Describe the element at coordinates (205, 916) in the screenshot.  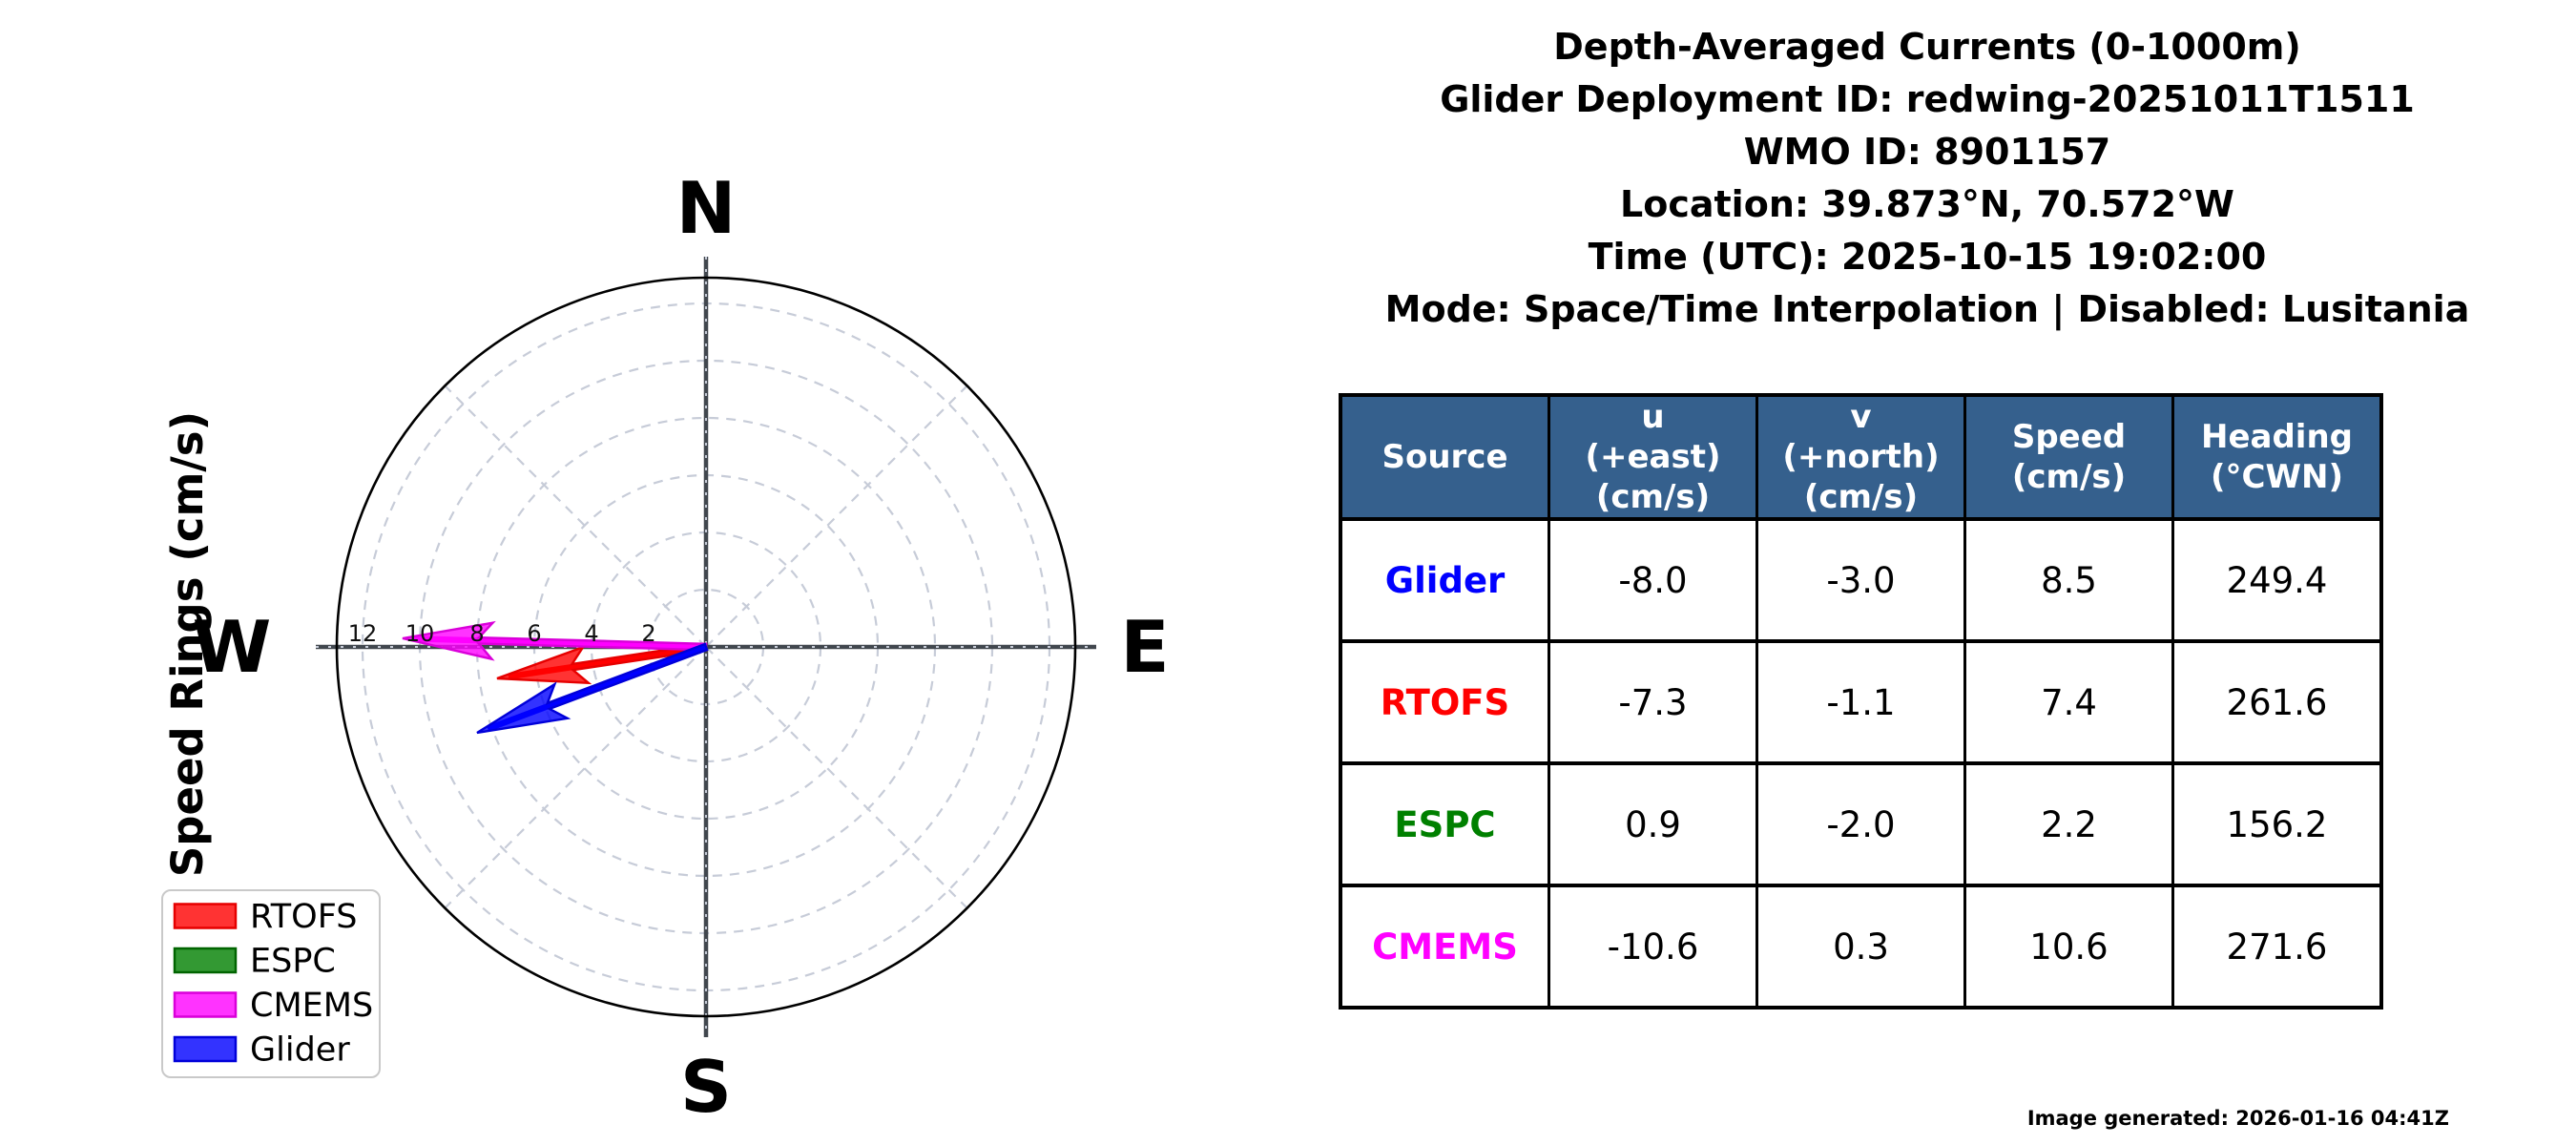
I see `legend-swatch-rtofs` at that location.